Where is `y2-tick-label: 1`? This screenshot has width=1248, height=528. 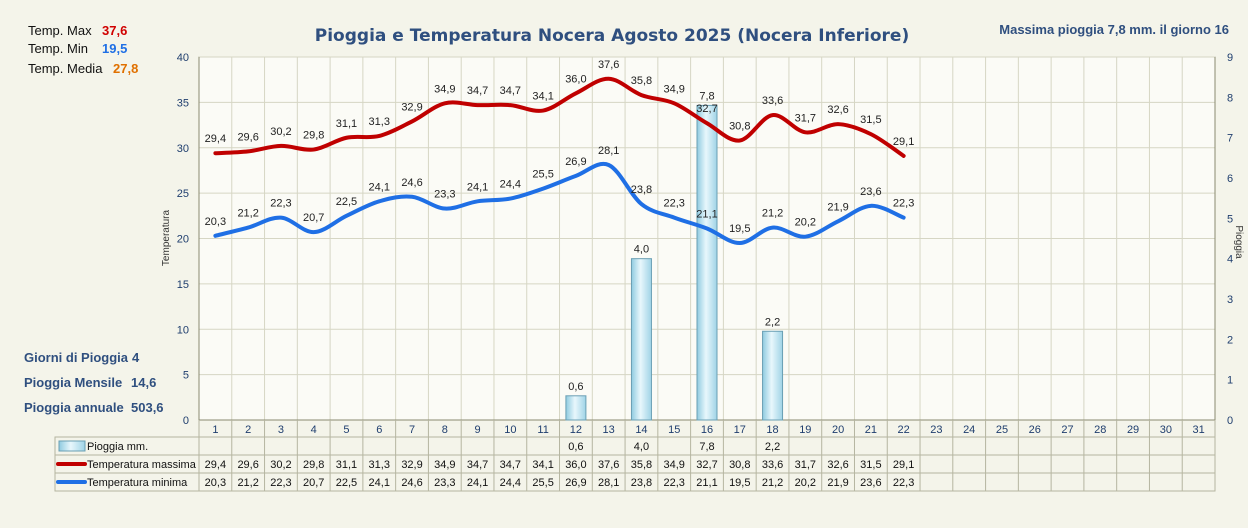 y2-tick-label: 1 is located at coordinates (1230, 381).